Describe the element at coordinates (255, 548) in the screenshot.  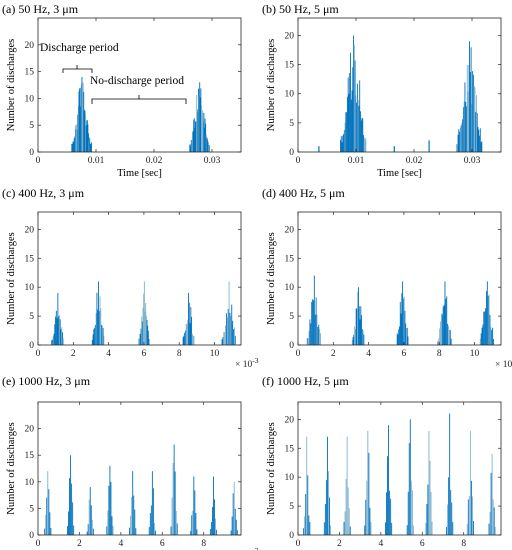
I see `x-multiplier-exponent: -3` at that location.